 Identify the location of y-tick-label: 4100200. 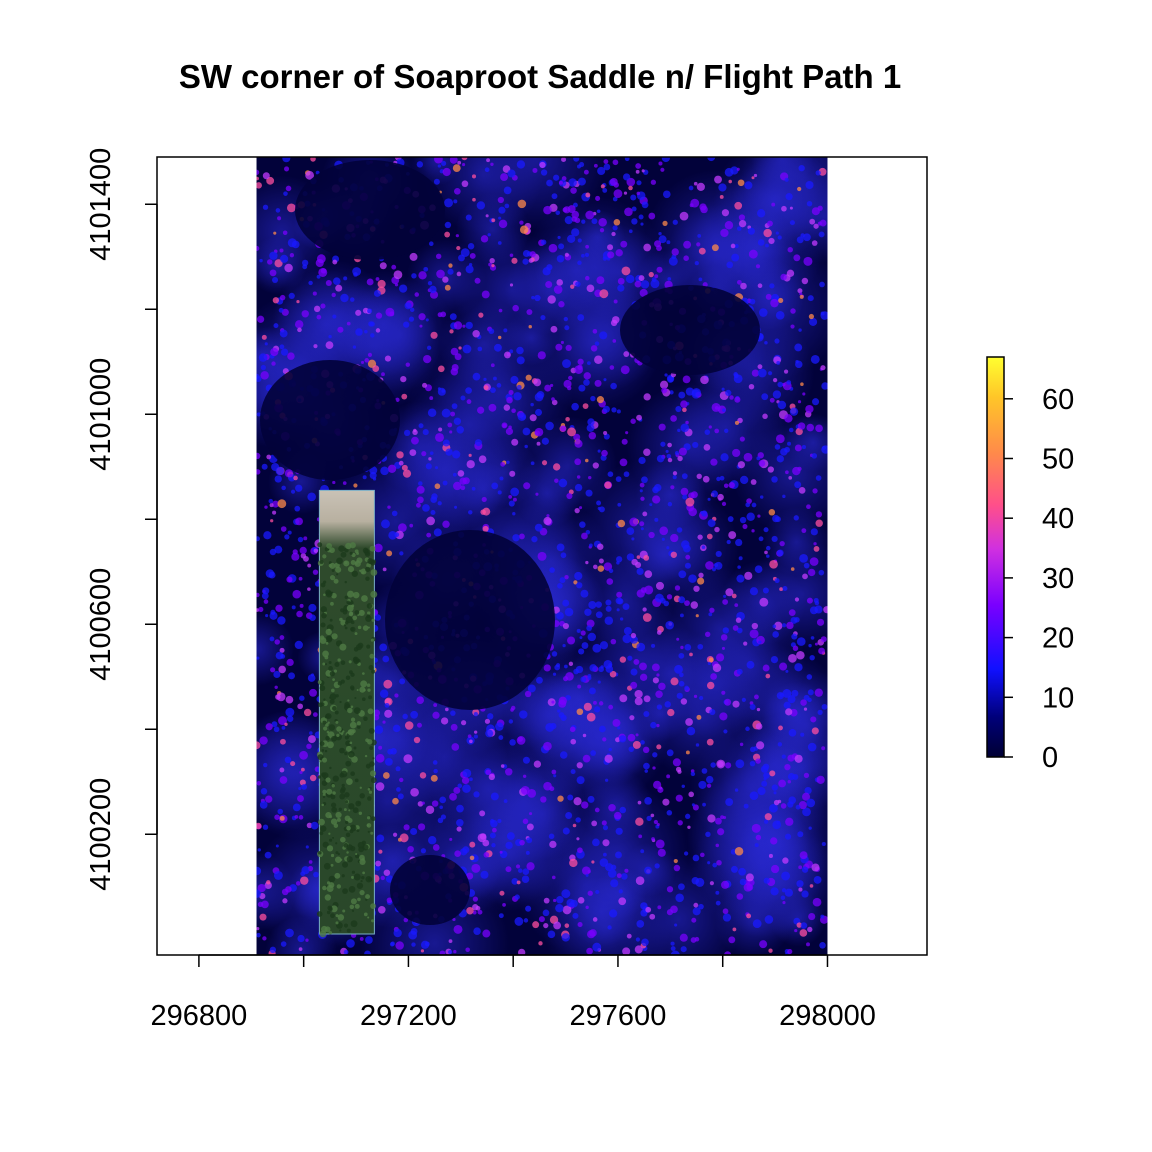
(101, 834).